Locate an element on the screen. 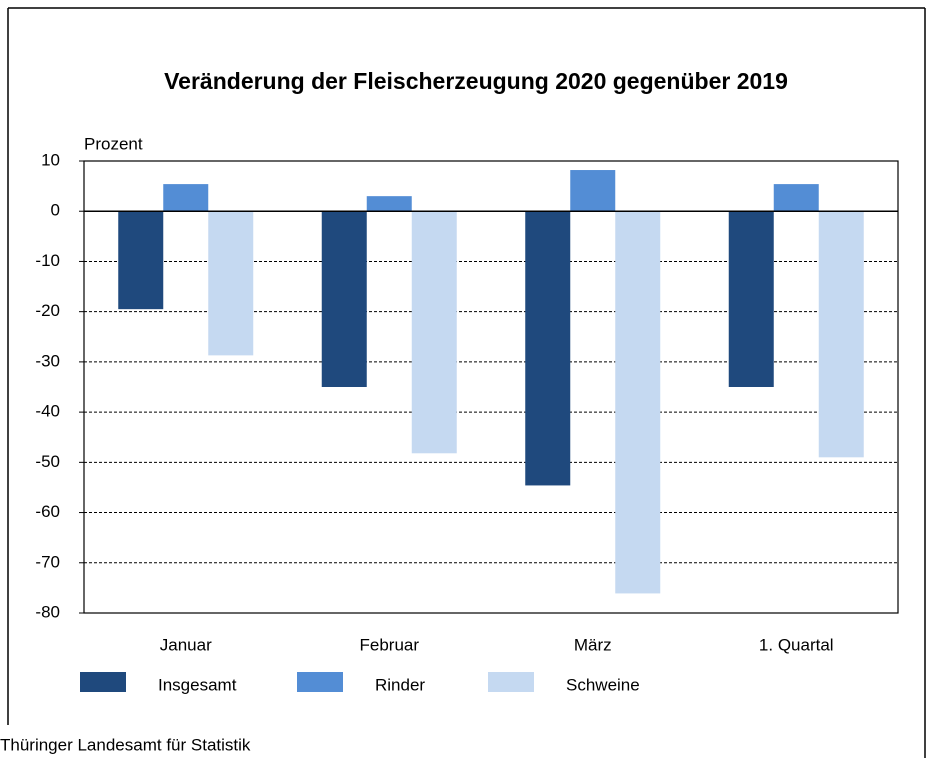  y-tick-label: -60 is located at coordinates (47, 511).